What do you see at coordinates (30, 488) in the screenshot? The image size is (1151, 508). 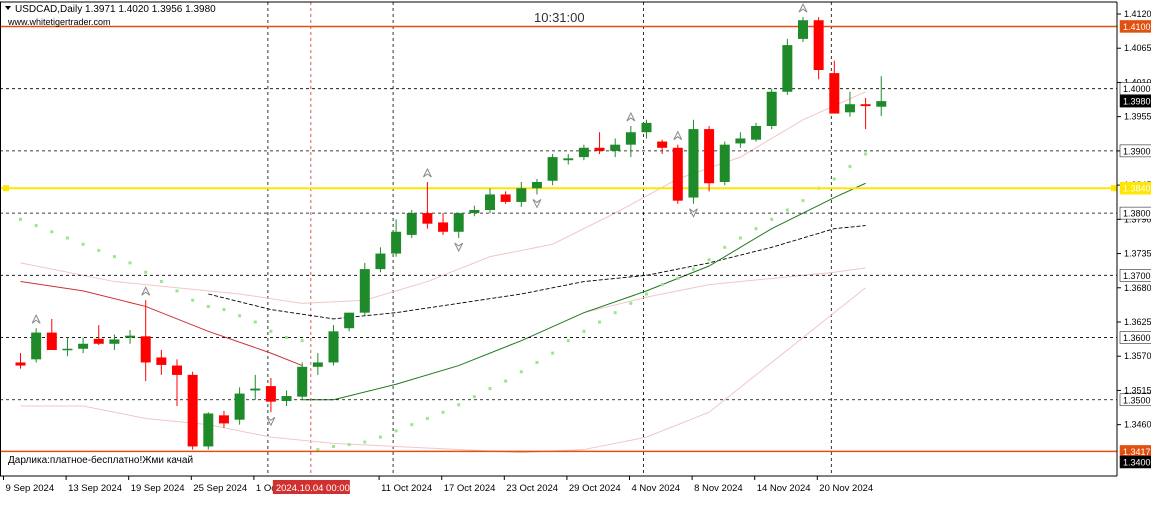 I see `time-axis-label: 9 Sep 2024` at bounding box center [30, 488].